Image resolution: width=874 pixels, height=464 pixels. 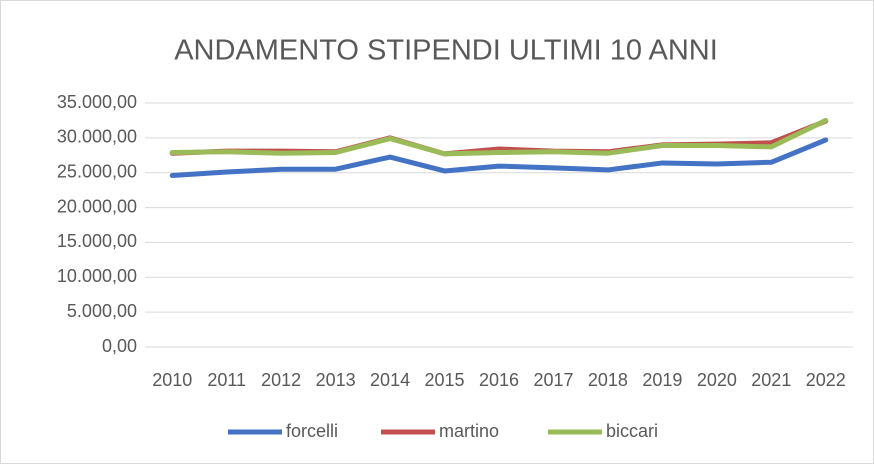 I want to click on y-tick-label: 25.000,00, so click(x=97, y=171).